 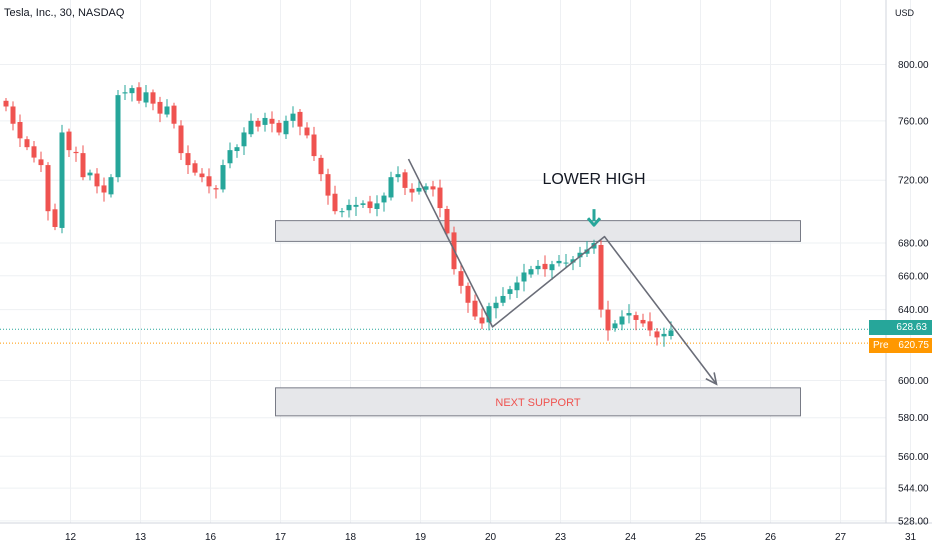 What do you see at coordinates (538, 231) in the screenshot?
I see `resistance-zone` at bounding box center [538, 231].